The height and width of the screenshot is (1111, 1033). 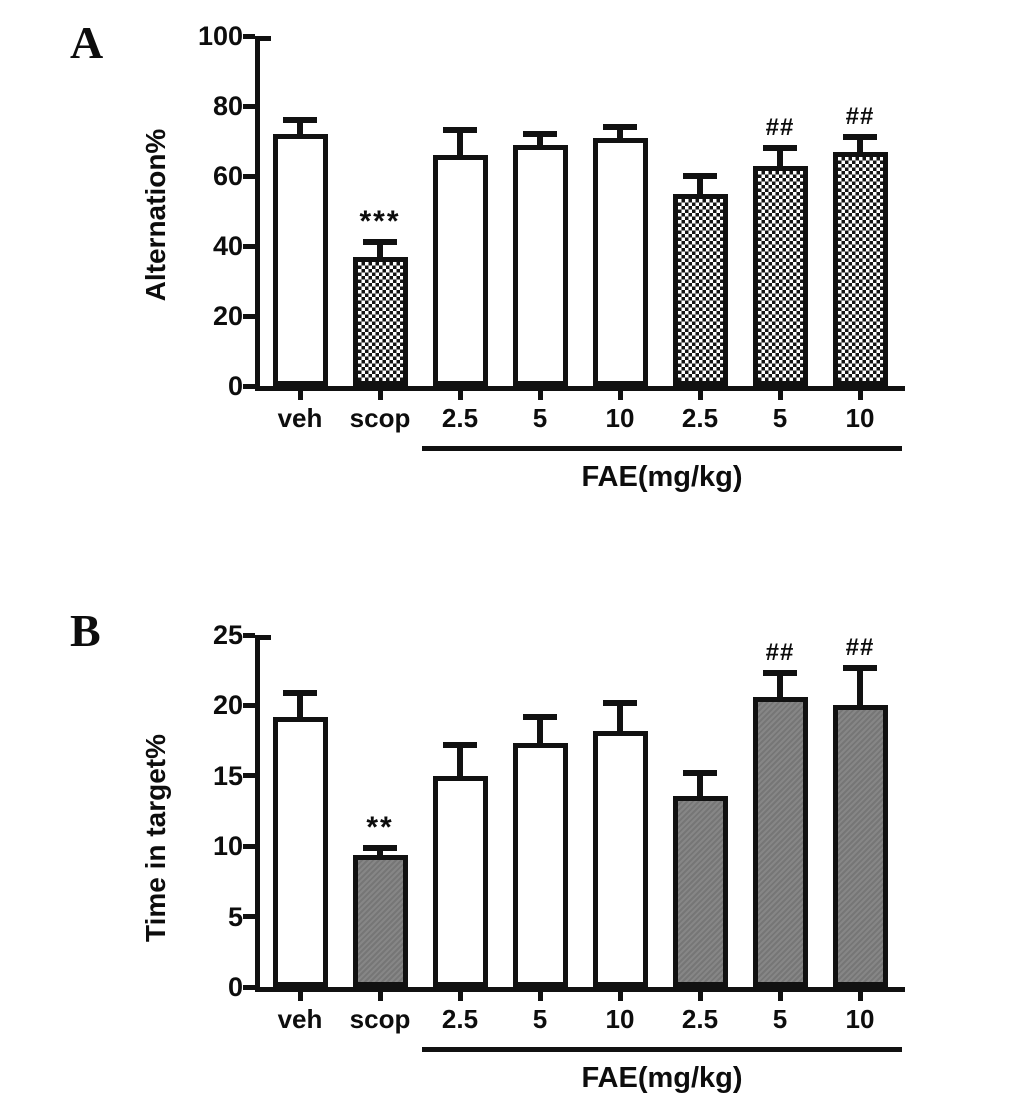 I want to click on y-axis-tick-label: 25, so click(x=227, y=635).